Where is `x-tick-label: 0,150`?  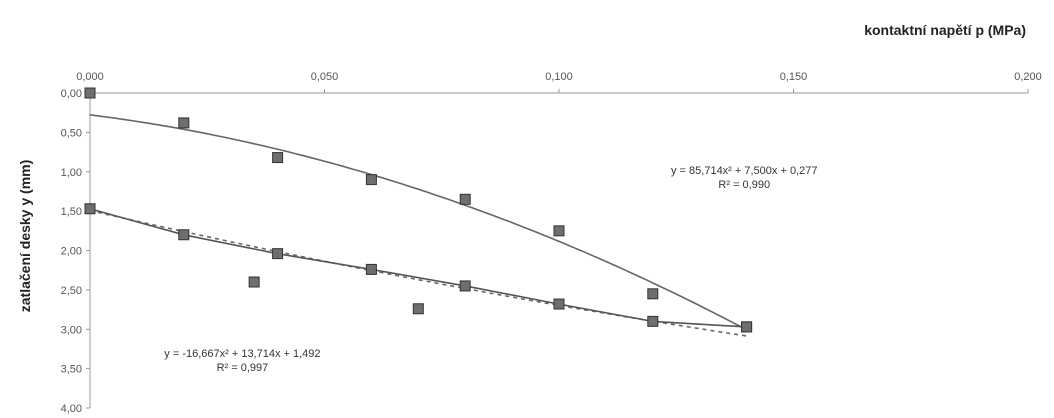 x-tick-label: 0,150 is located at coordinates (794, 77).